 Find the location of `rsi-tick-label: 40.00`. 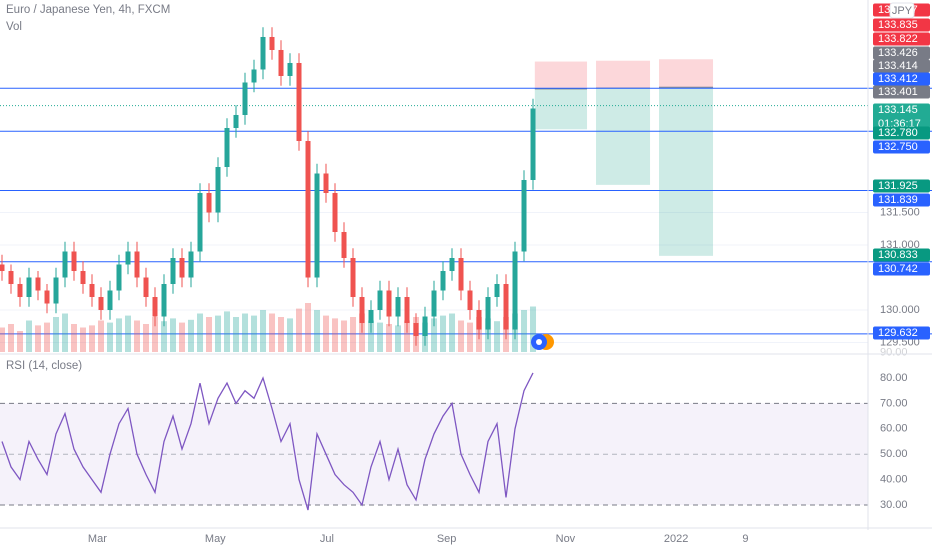

rsi-tick-label: 40.00 is located at coordinates (894, 480).